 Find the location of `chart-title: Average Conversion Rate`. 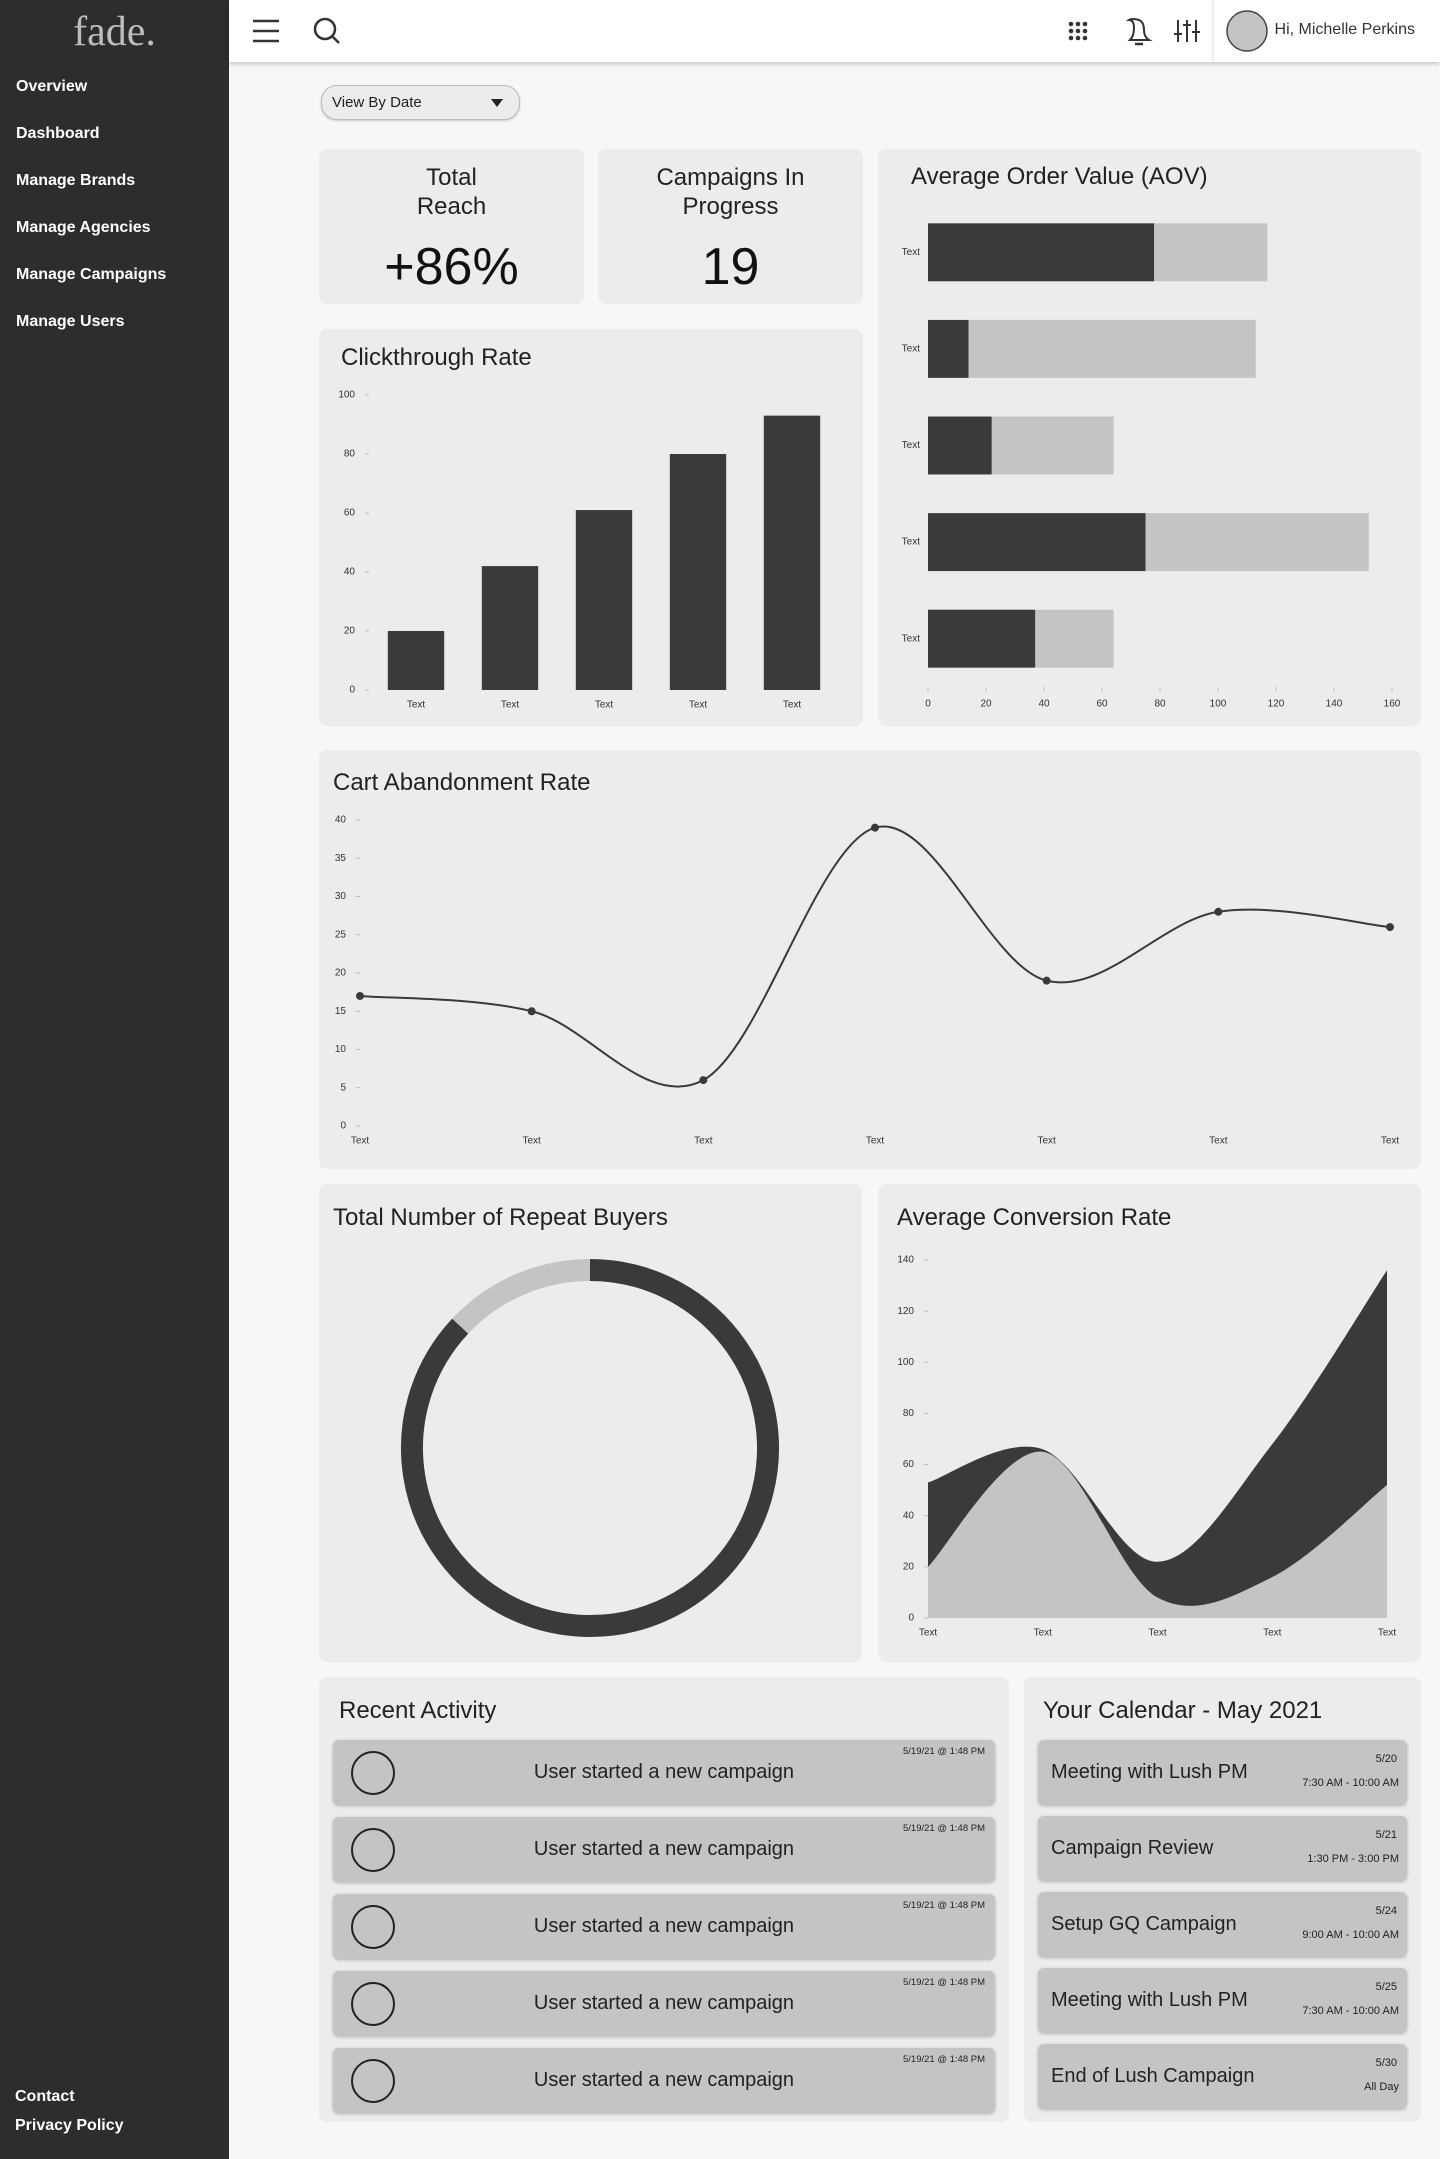

chart-title: Average Conversion Rate is located at coordinates (1034, 1217).